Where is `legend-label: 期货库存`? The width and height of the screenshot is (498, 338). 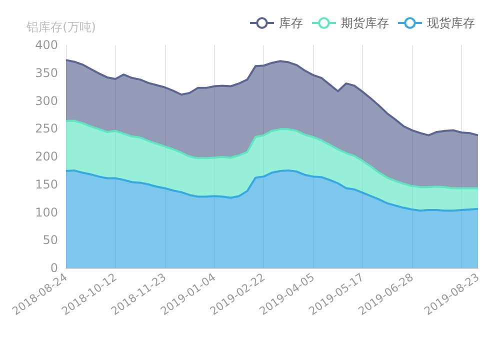
legend-label: 期货库存 is located at coordinates (365, 23).